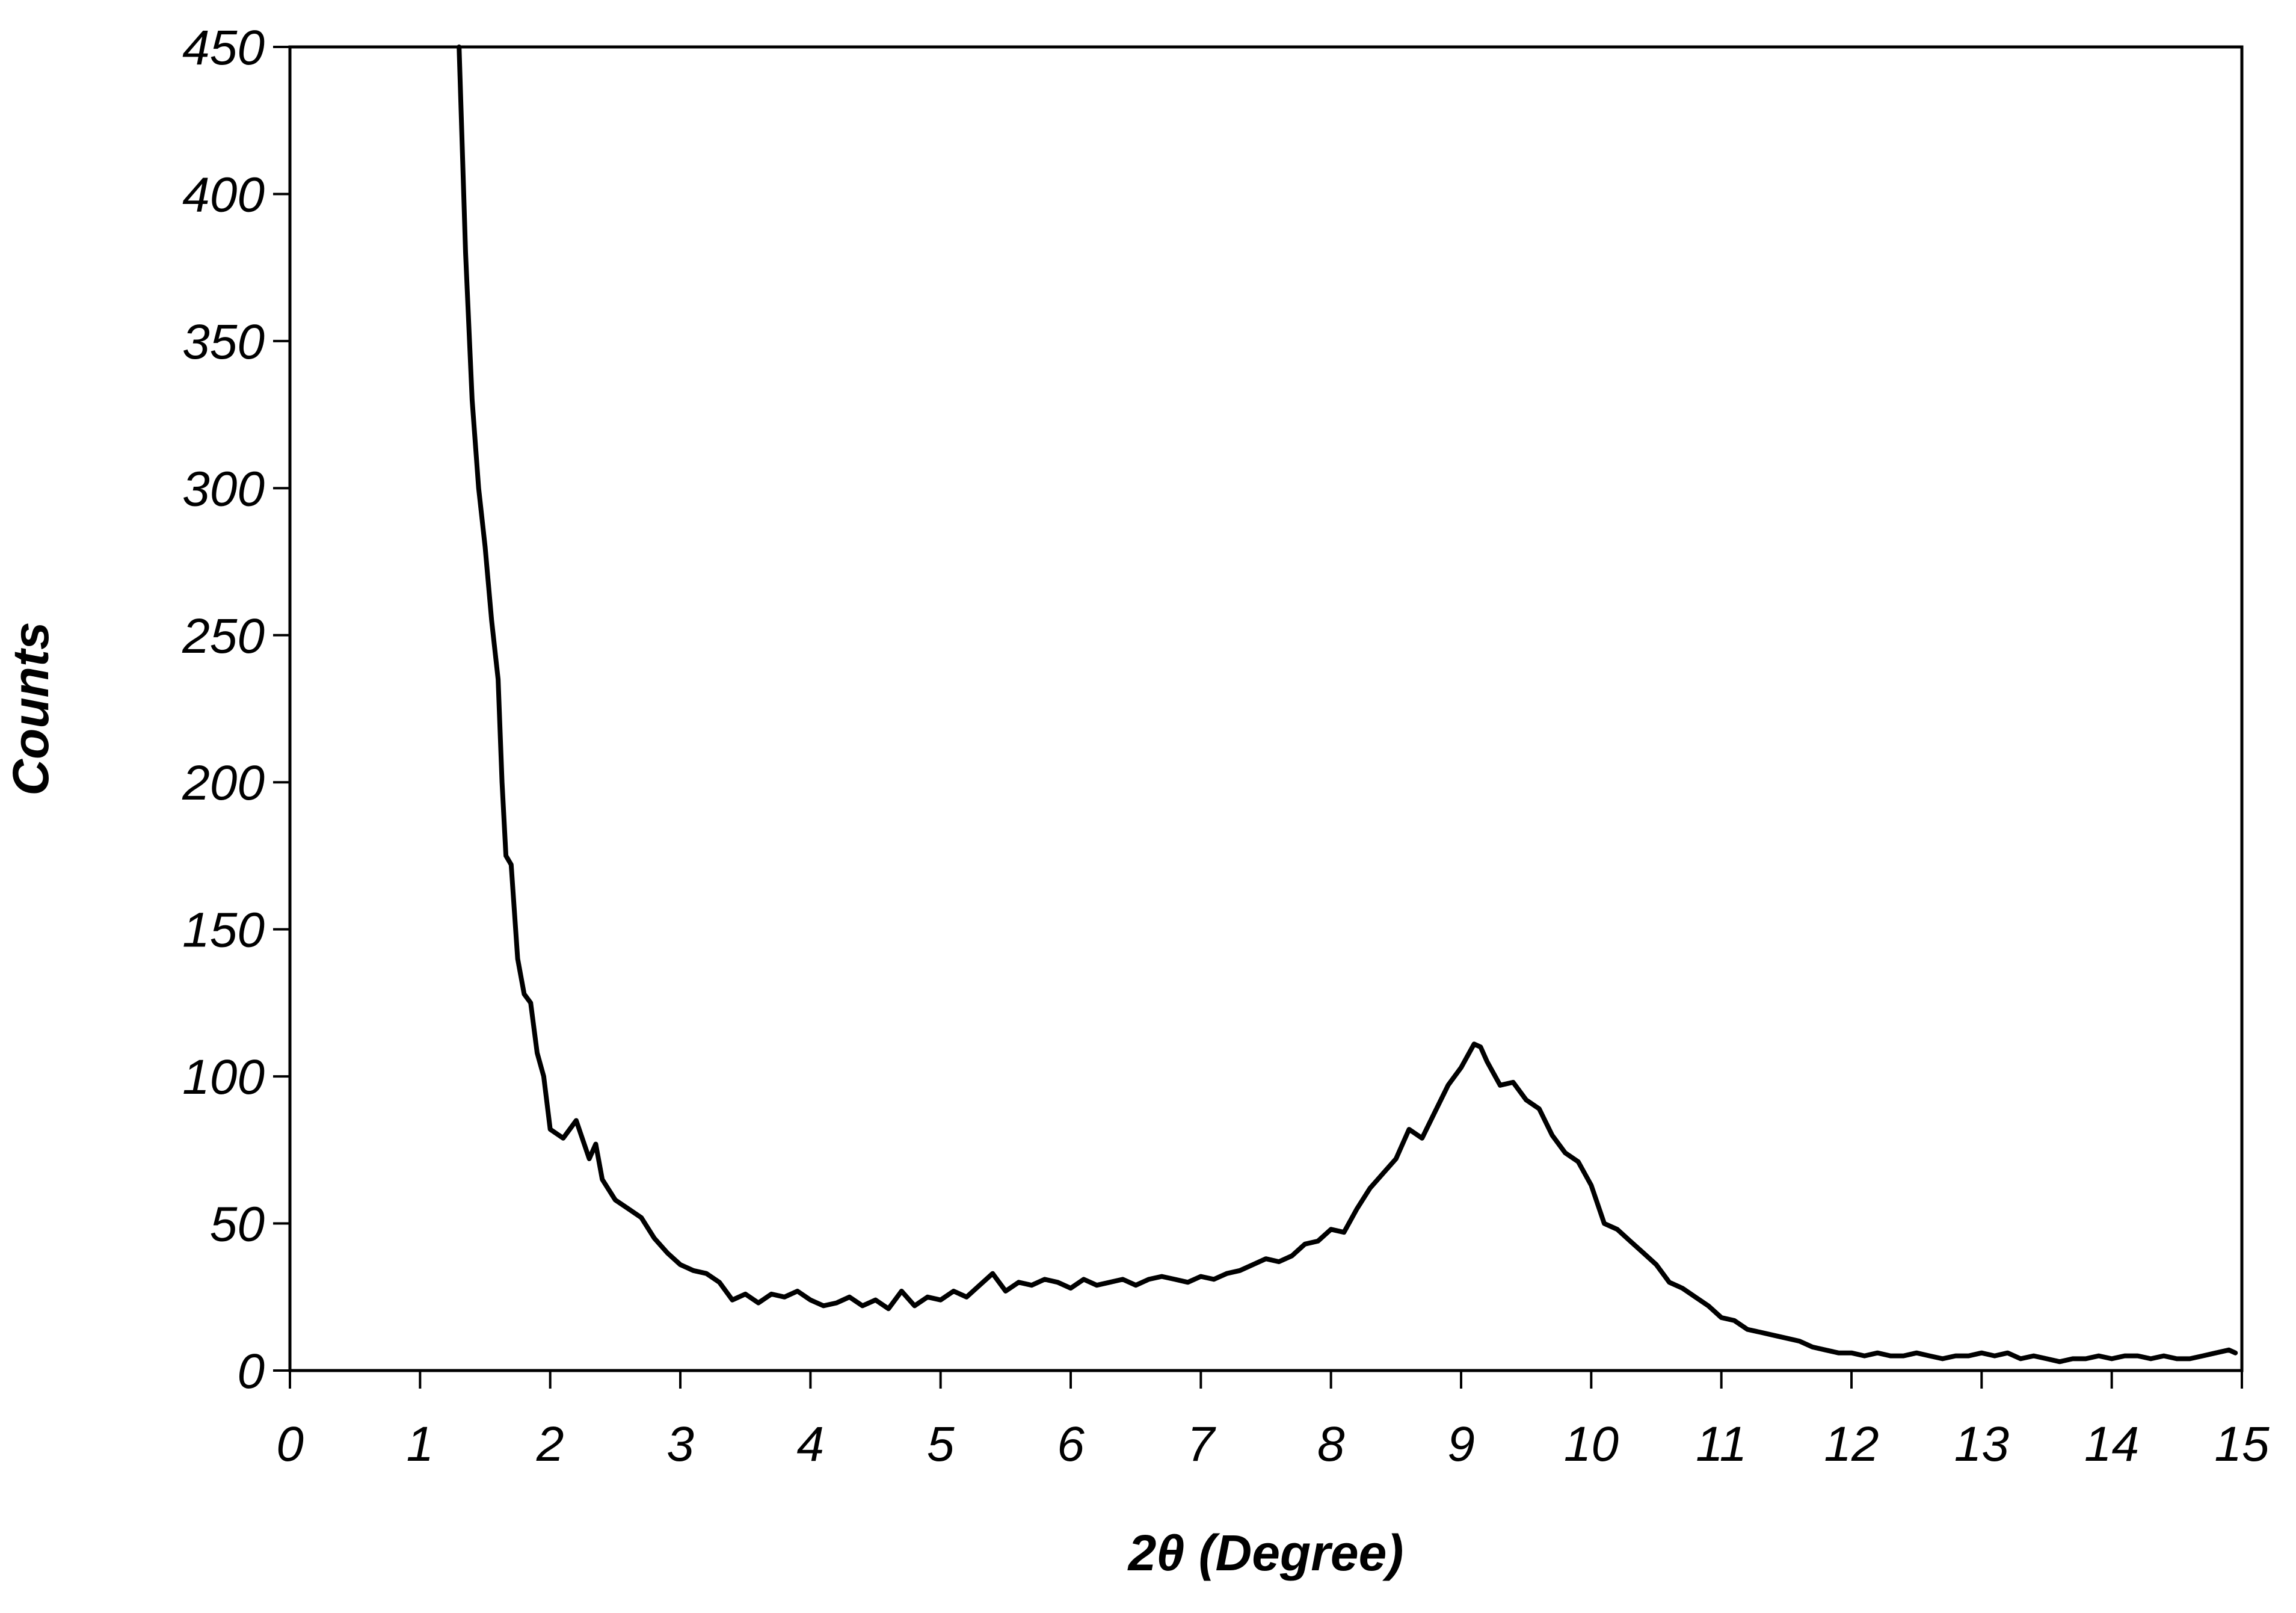 Image resolution: width=2296 pixels, height=1613 pixels. I want to click on y-tick-label: 450, so click(223, 47).